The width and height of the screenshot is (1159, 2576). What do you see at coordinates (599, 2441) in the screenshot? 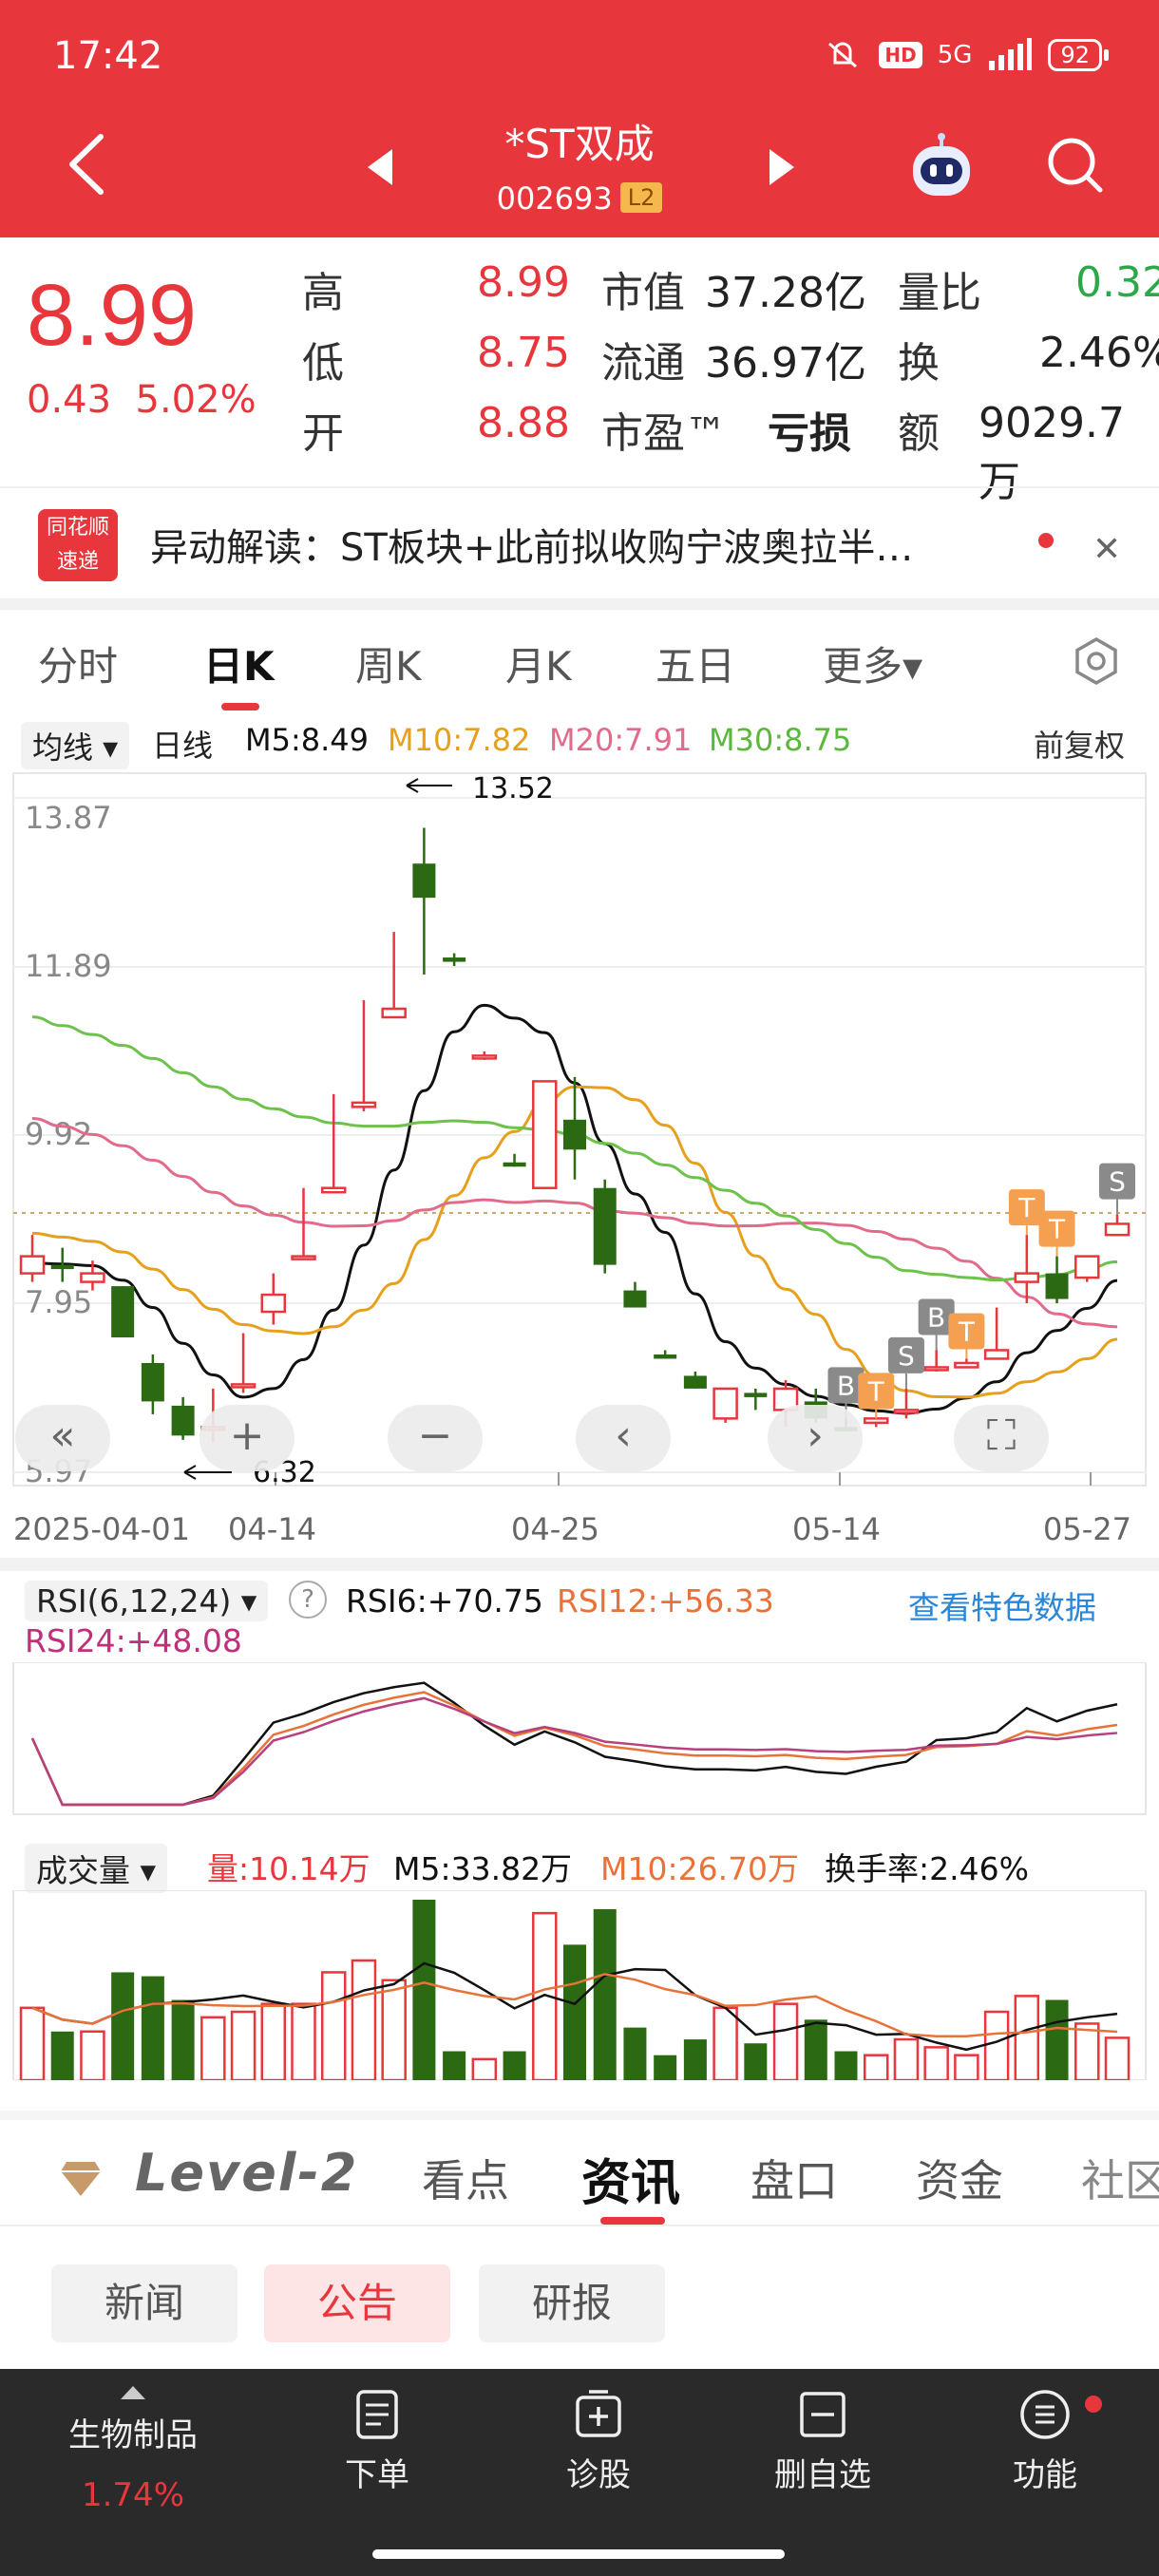
I see `diagnose-button: 诊股` at bounding box center [599, 2441].